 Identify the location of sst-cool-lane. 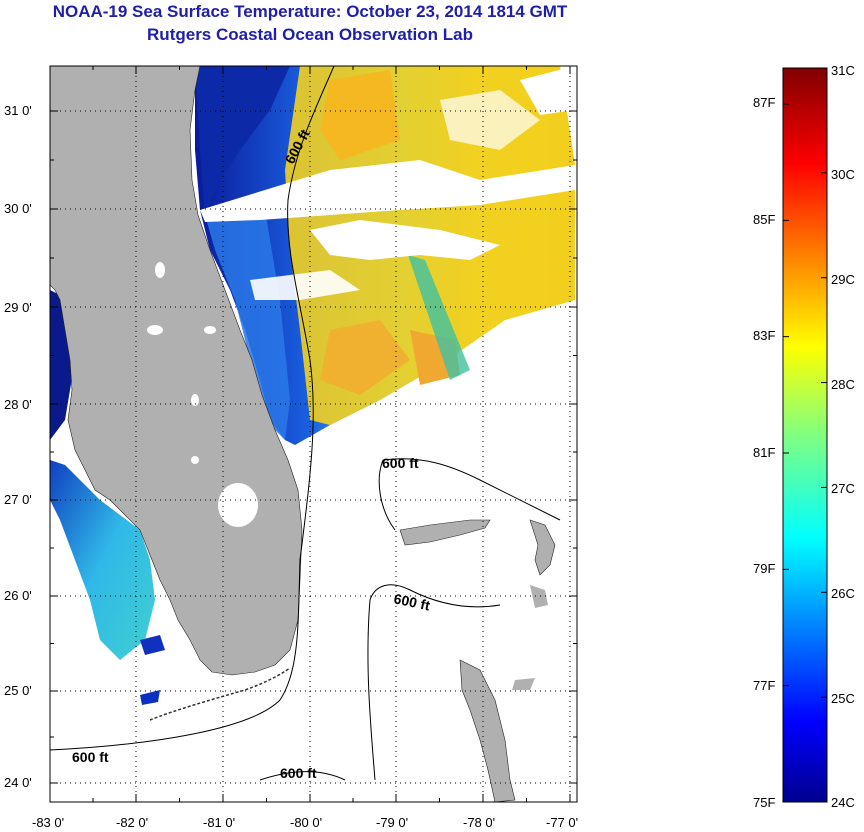
(439, 317).